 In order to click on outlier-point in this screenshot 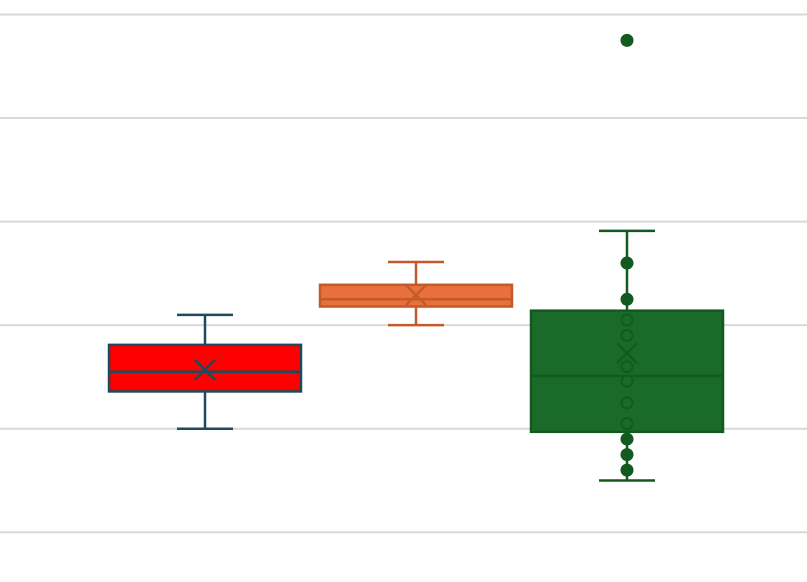, I will do `click(627, 40)`.